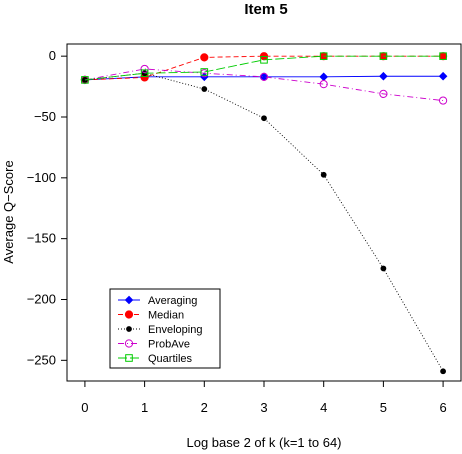  What do you see at coordinates (170, 359) in the screenshot?
I see `legend-label: Quartiles` at bounding box center [170, 359].